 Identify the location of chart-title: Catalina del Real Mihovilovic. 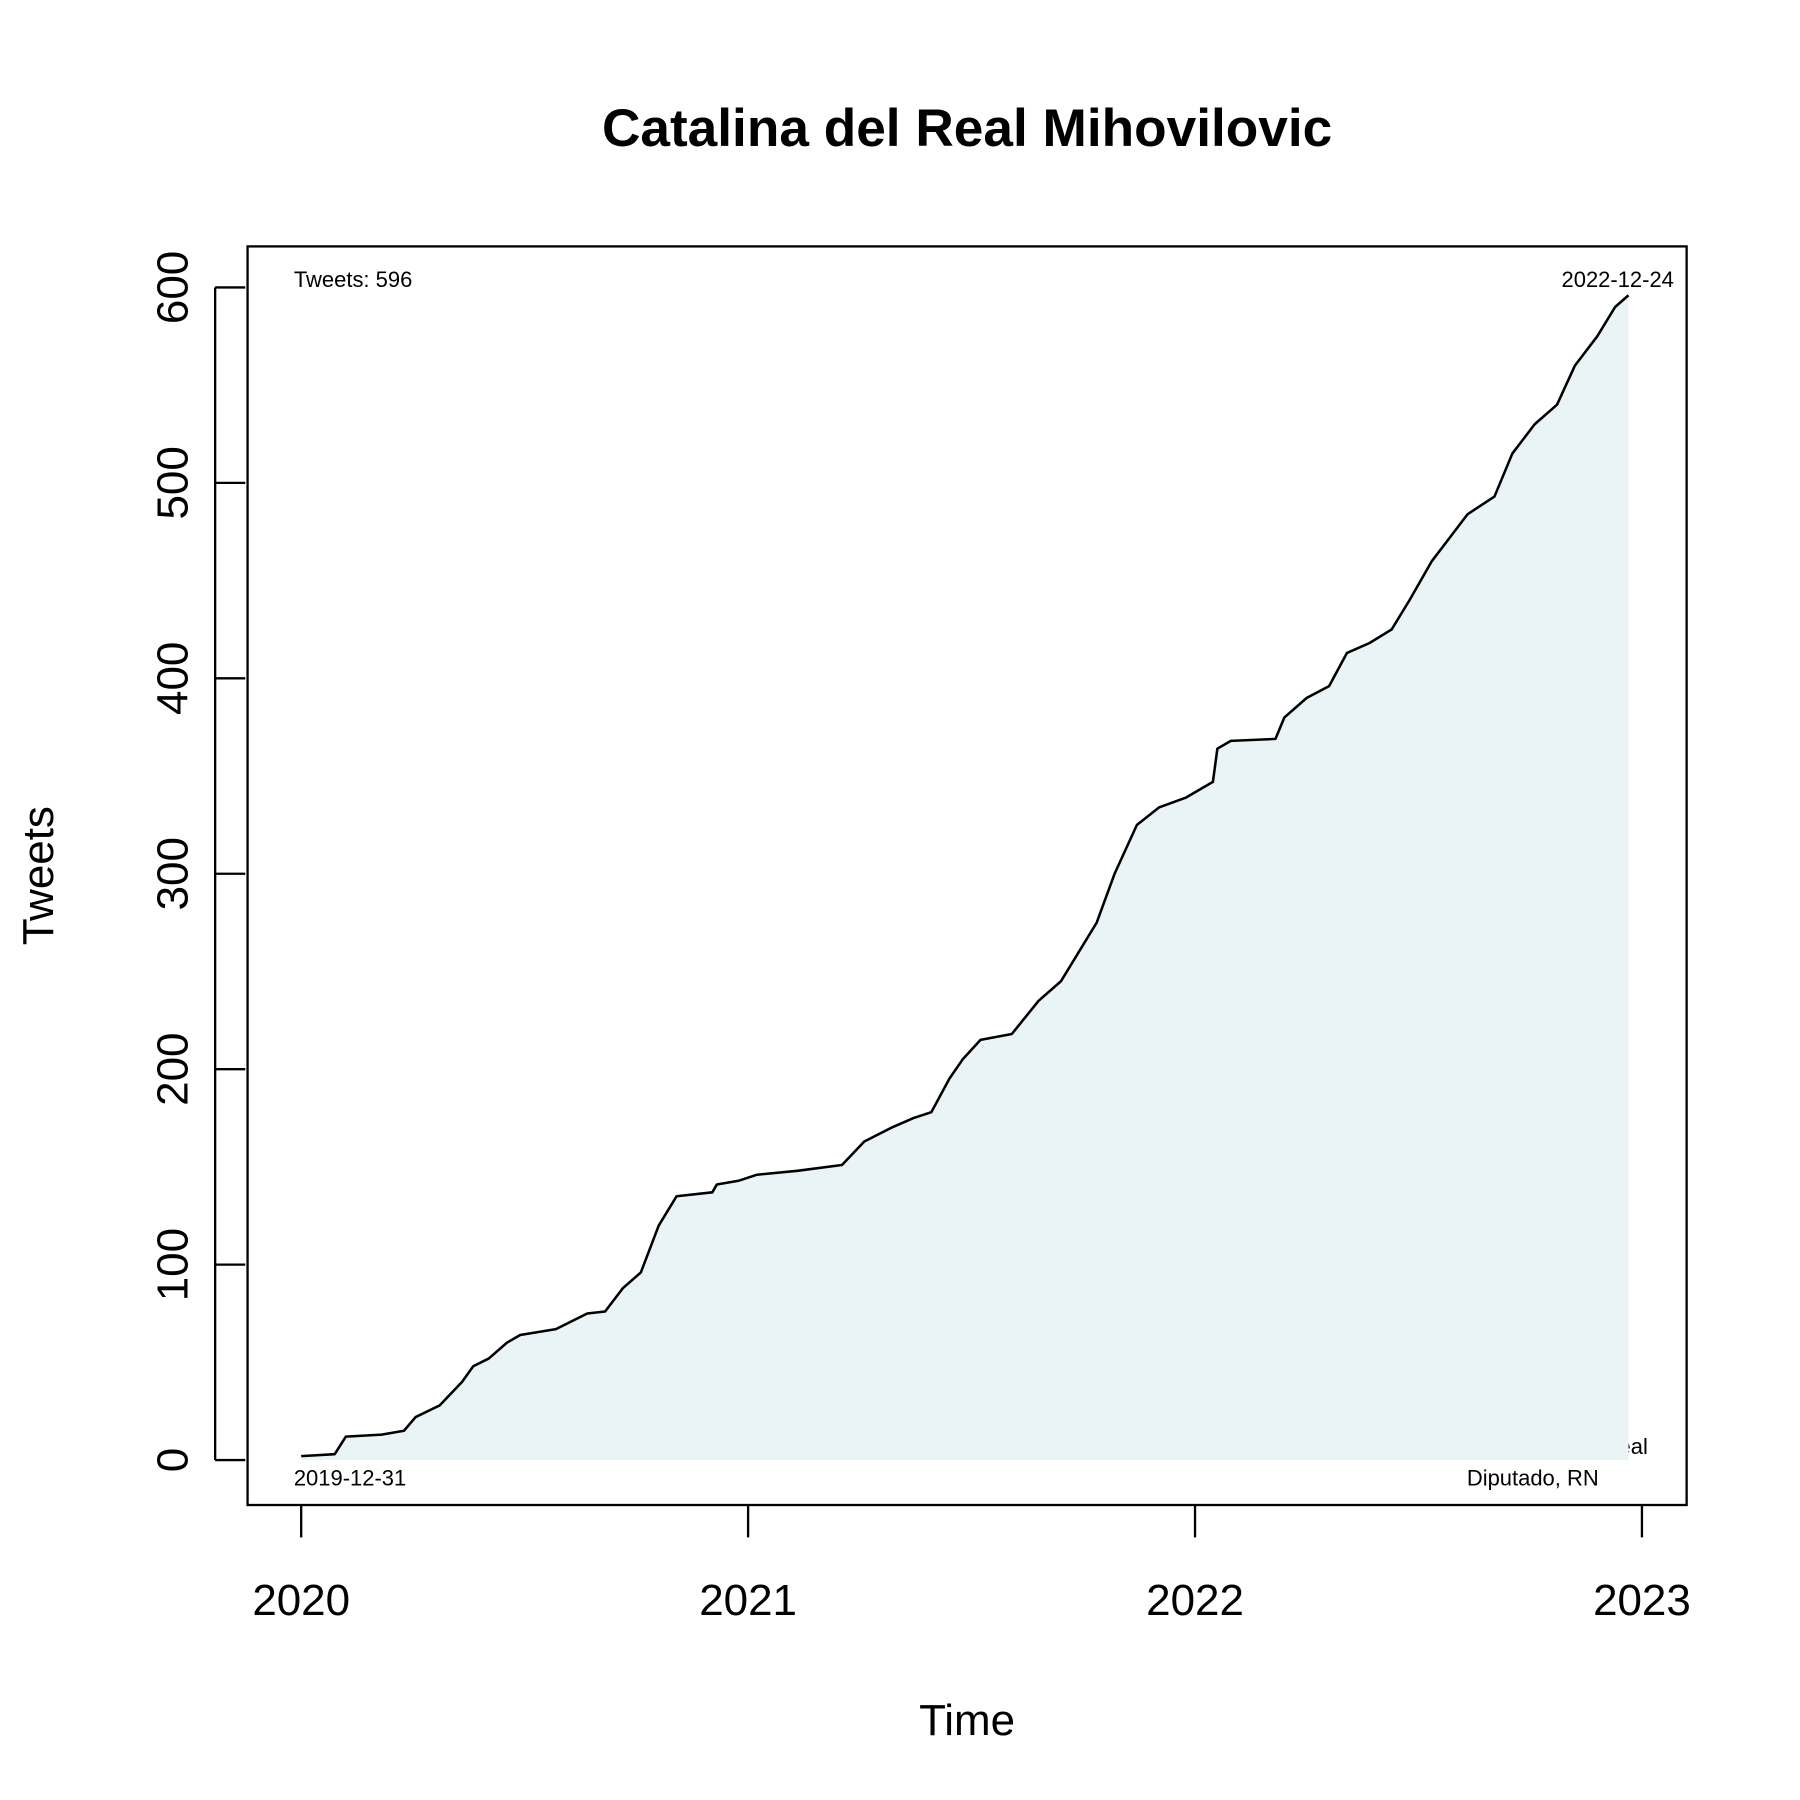
(967, 128).